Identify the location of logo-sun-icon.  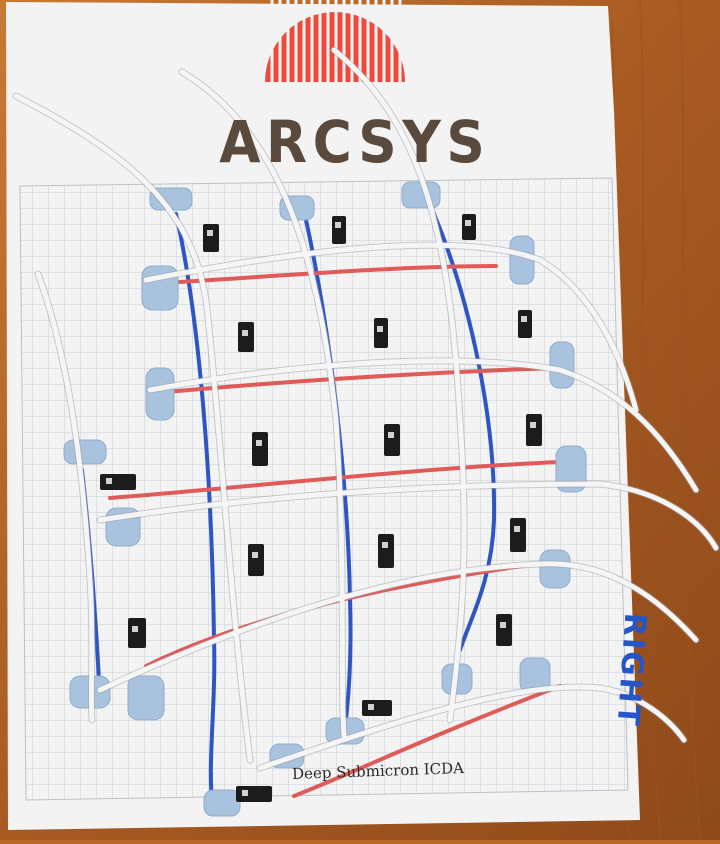
(335, 41).